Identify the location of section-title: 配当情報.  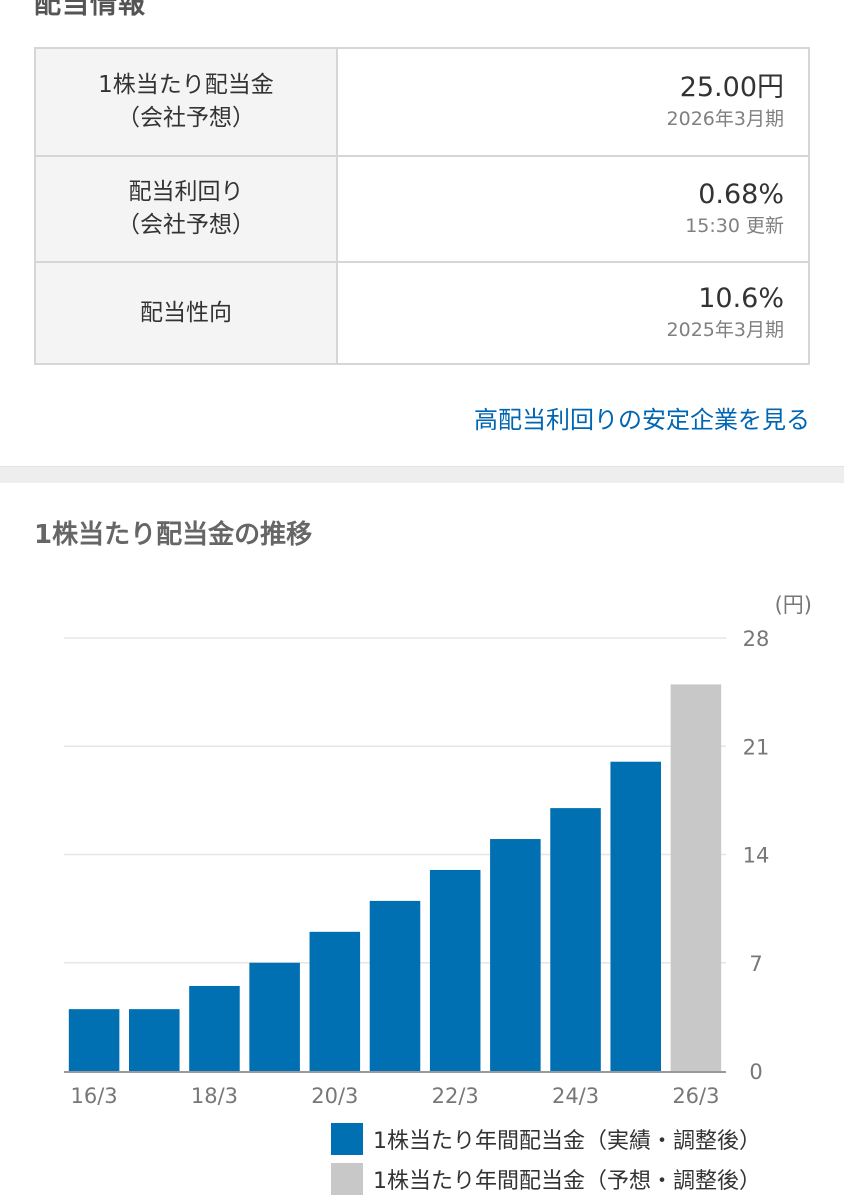
(90, 10).